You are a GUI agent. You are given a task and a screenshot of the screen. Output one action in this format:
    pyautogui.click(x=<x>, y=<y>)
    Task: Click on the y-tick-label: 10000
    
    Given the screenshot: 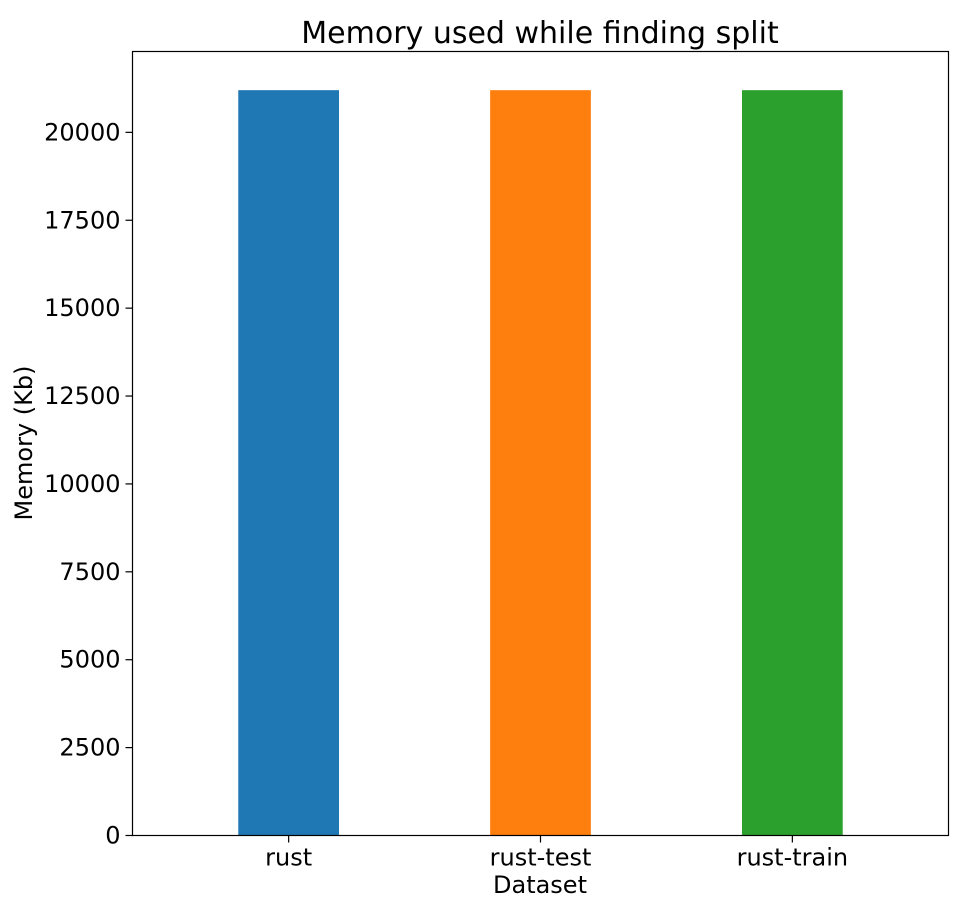 What is the action you would take?
    pyautogui.click(x=82, y=484)
    